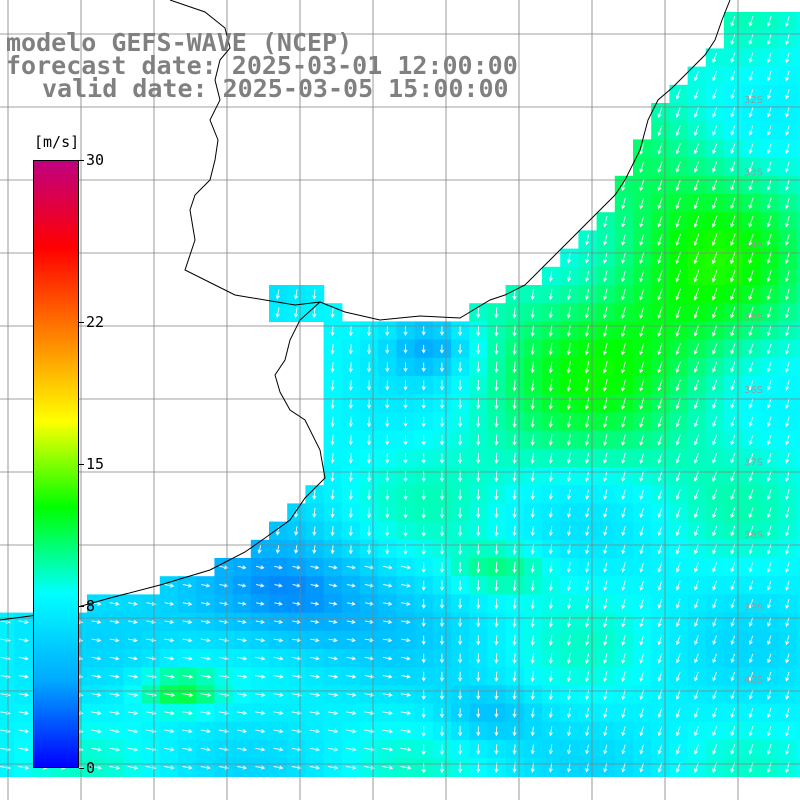 The width and height of the screenshot is (800, 800). What do you see at coordinates (56, 464) in the screenshot?
I see `colorbar` at bounding box center [56, 464].